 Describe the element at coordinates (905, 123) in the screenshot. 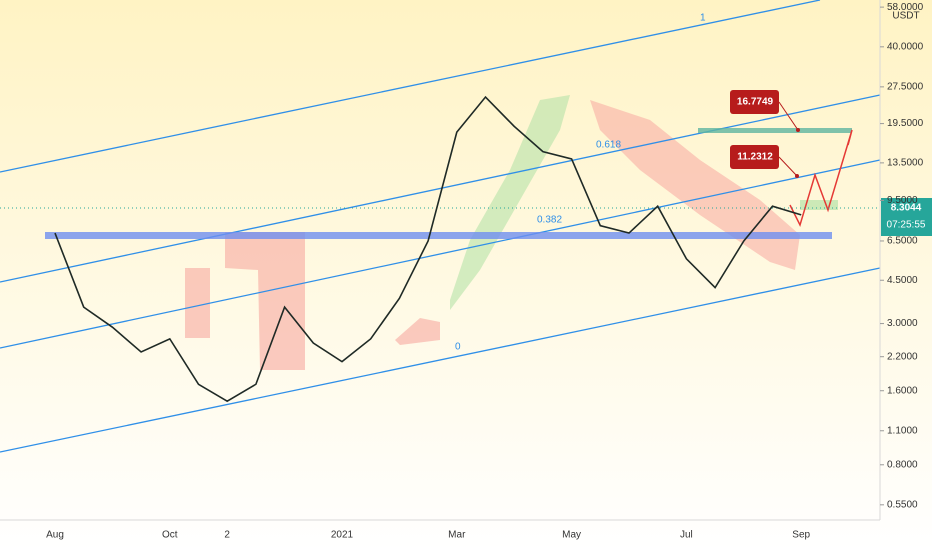

I see `y-tick-label: 19.5000` at that location.